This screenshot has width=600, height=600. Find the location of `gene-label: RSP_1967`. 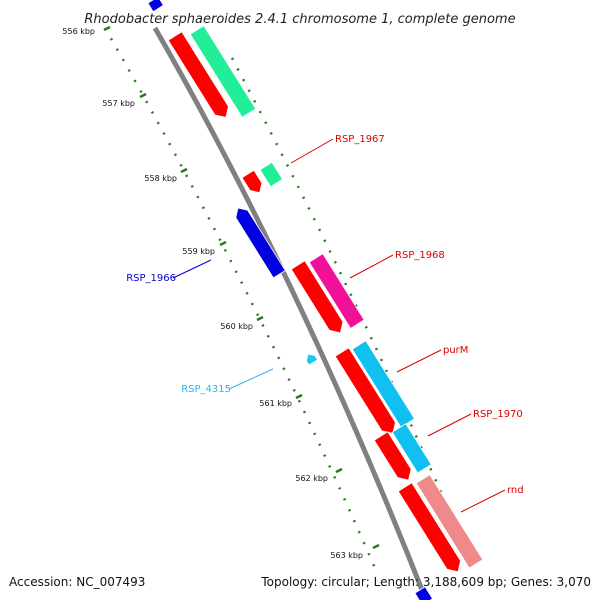

gene-label: RSP_1967 is located at coordinates (360, 139).